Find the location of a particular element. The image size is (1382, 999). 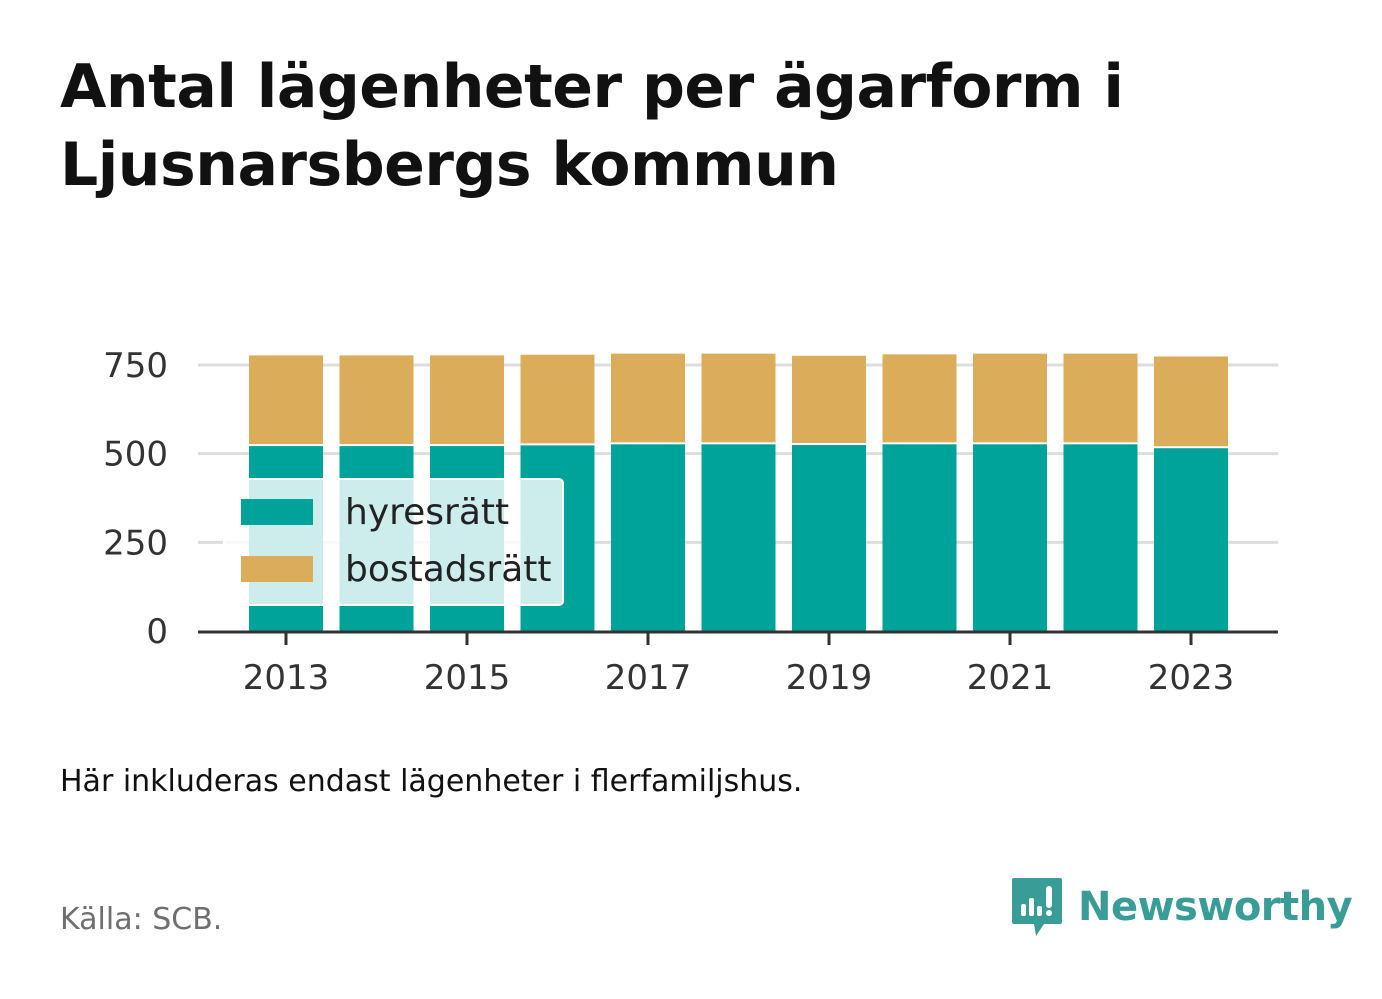

bar-hyresratt-2021 is located at coordinates (1010, 537).